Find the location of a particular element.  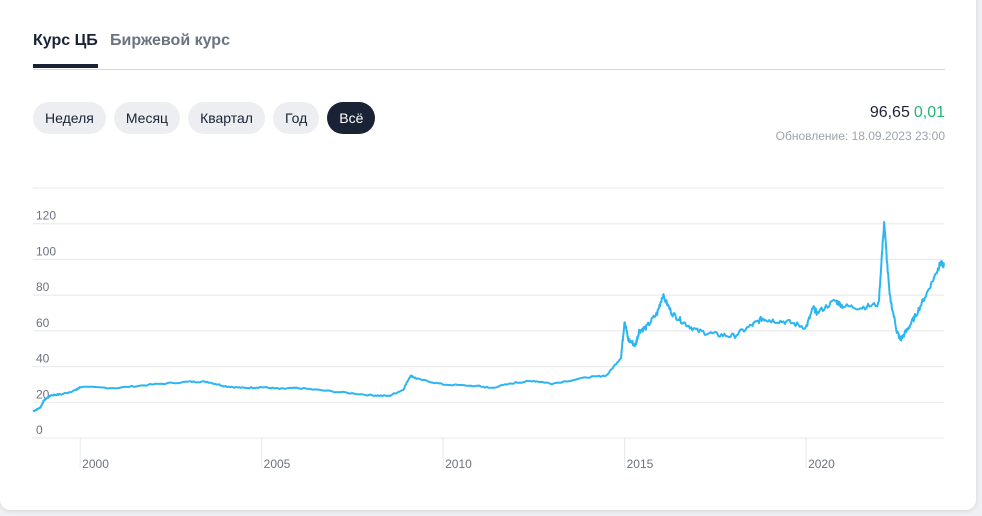

period-all-button: Всё is located at coordinates (351, 118).